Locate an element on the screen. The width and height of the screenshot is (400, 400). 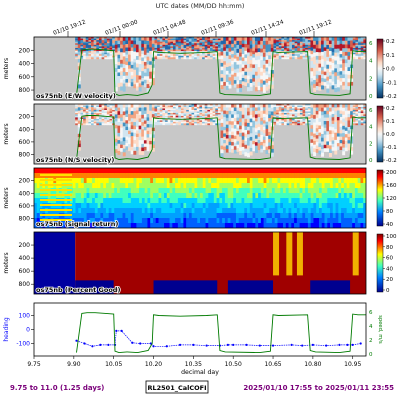
percent-good-streak is located at coordinates (299, 254).